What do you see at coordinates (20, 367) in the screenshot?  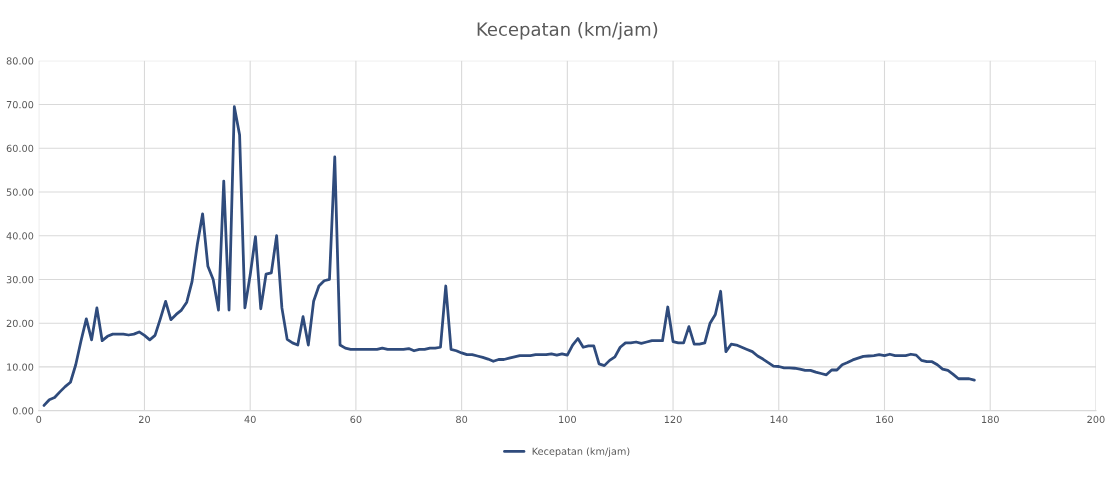 I see `y-tick-label: 10.00` at bounding box center [20, 367].